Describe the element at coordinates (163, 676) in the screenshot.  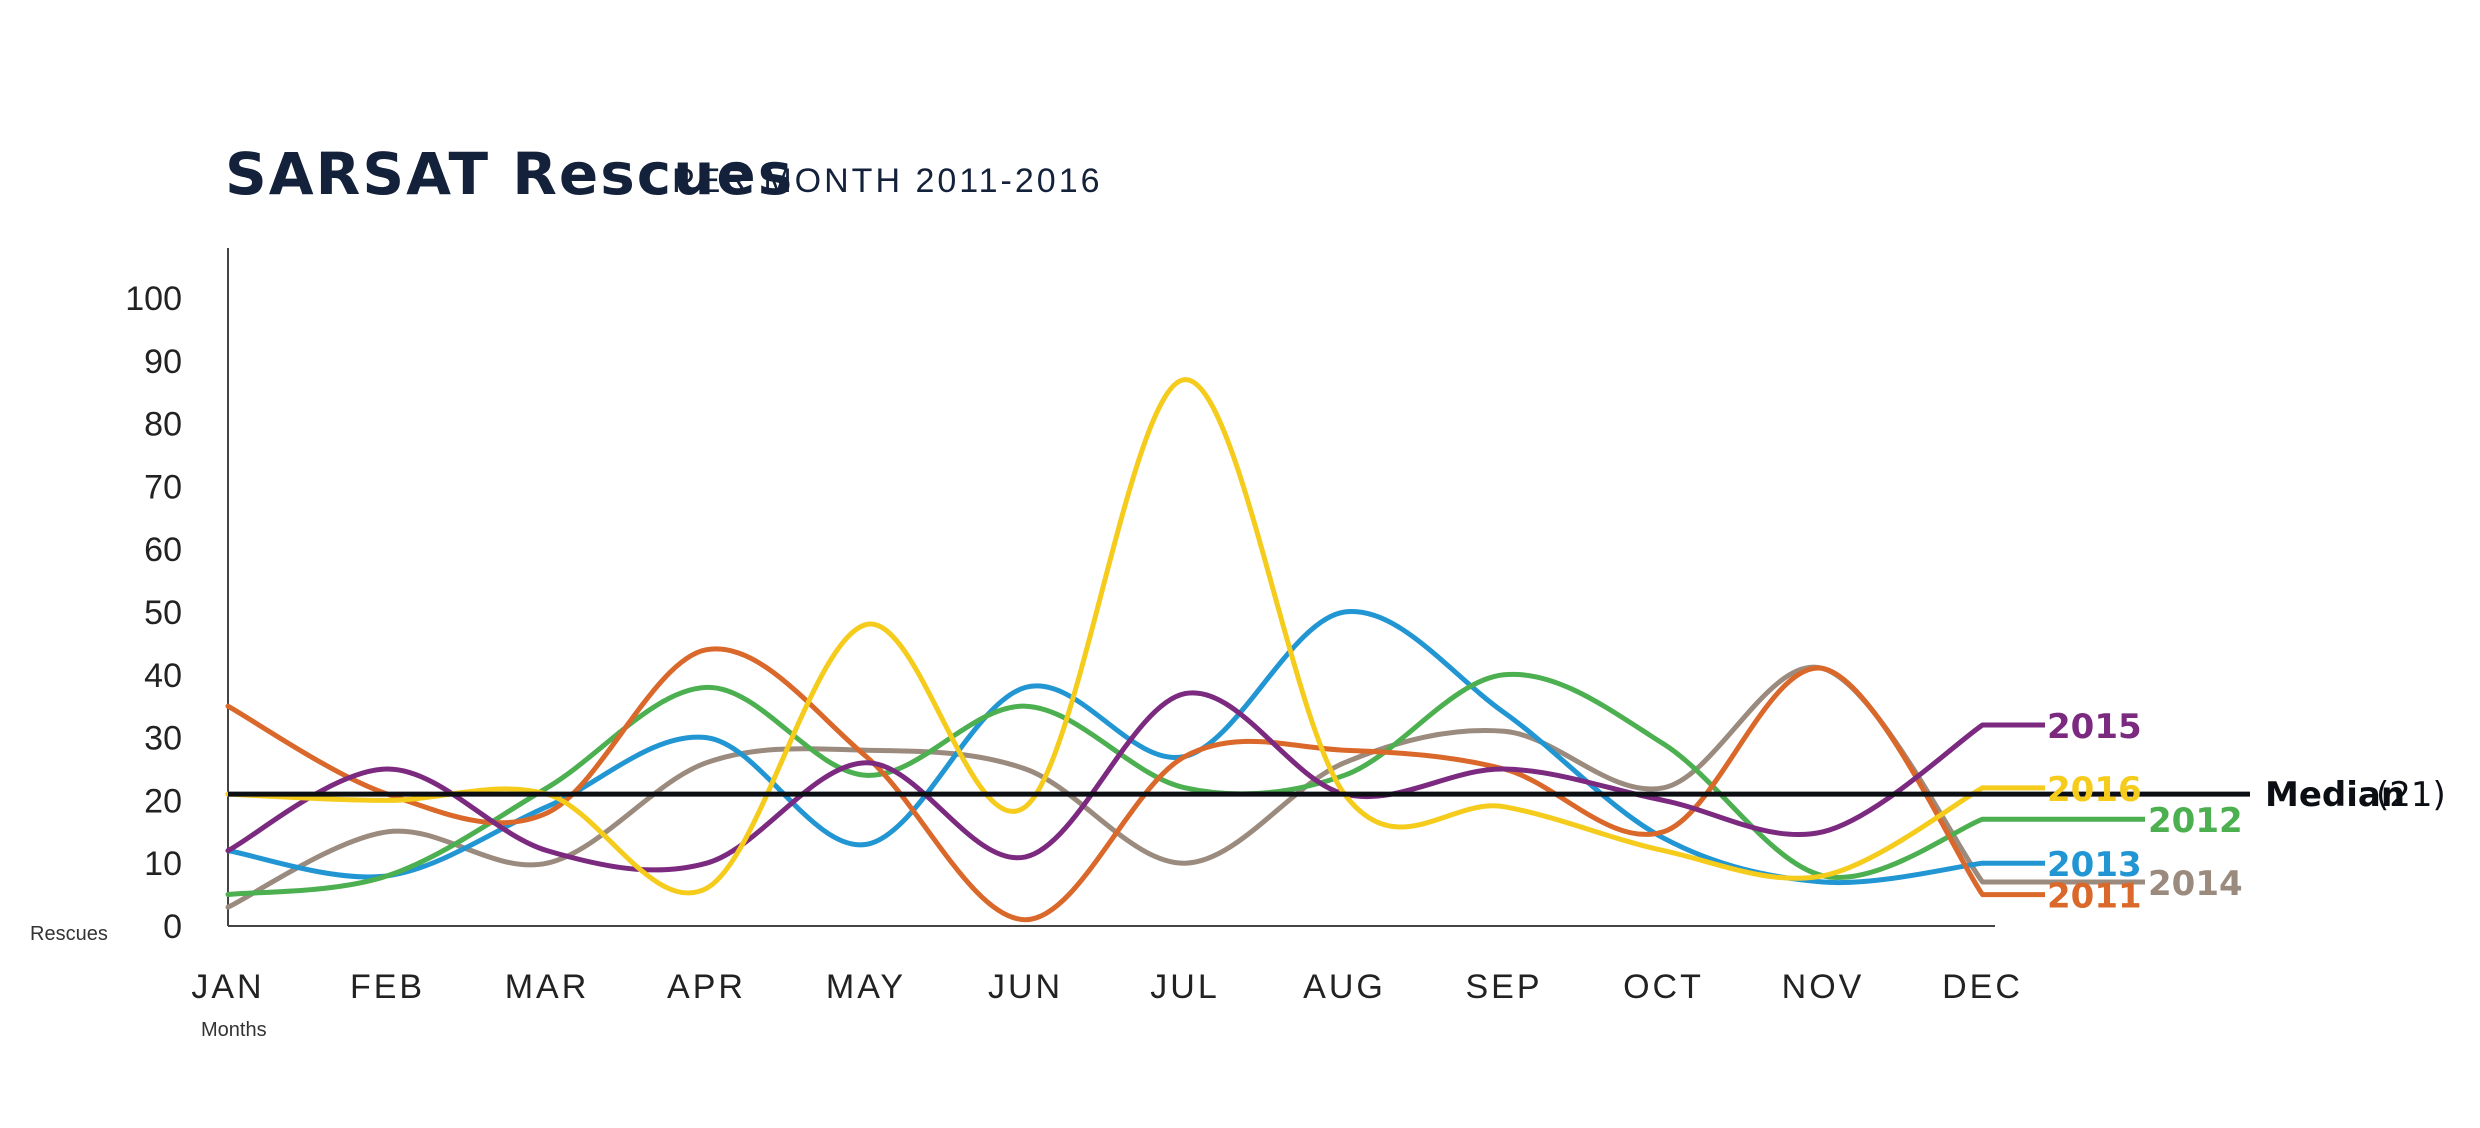
I see `y-tick-label: 40` at that location.